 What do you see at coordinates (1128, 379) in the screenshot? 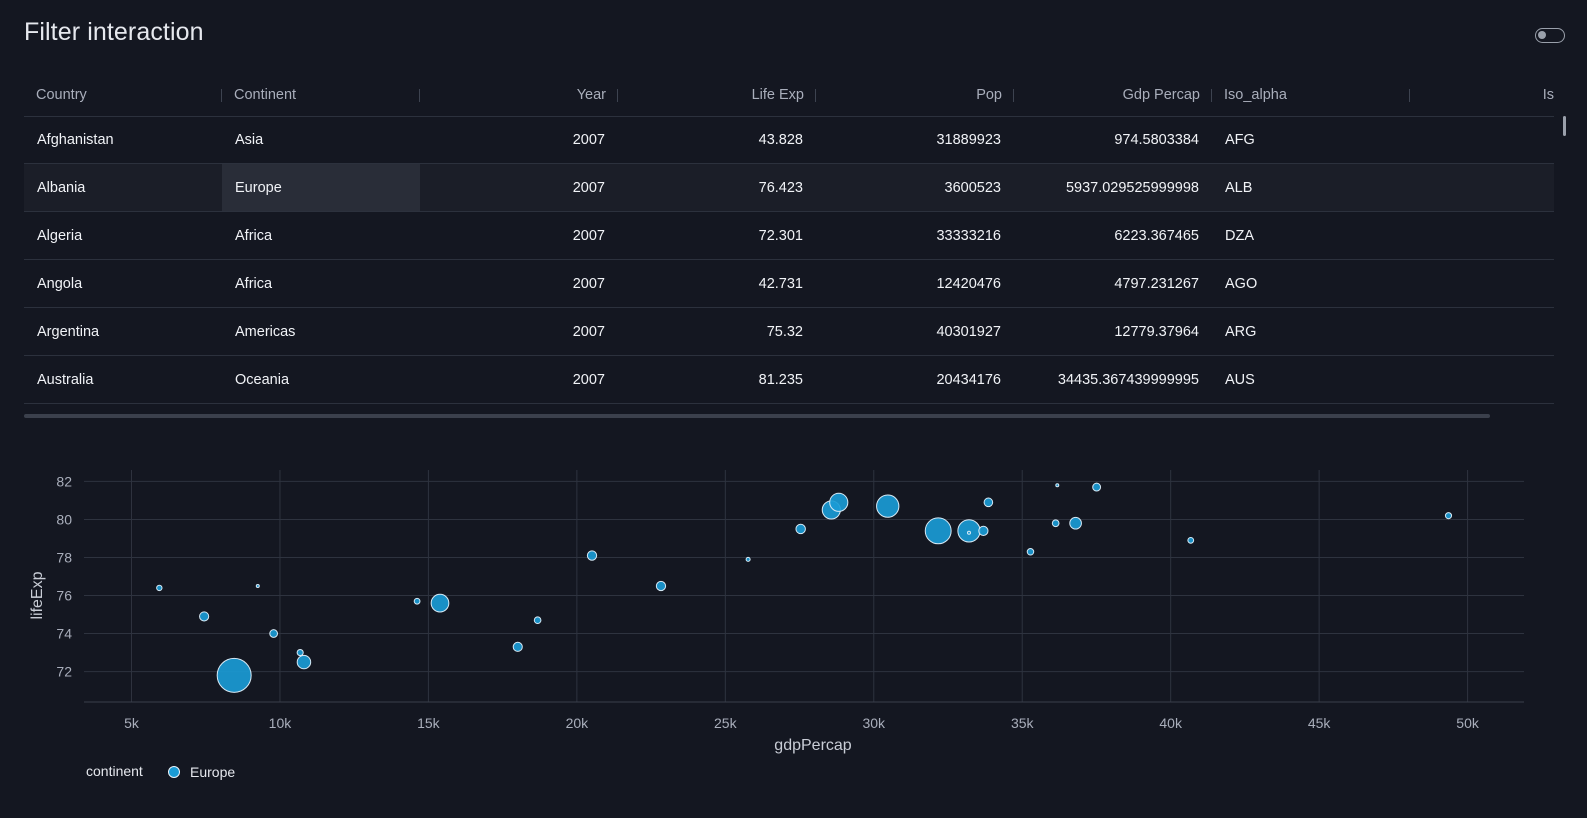
I see `cell-gdp-percap: 34435.367439999995` at bounding box center [1128, 379].